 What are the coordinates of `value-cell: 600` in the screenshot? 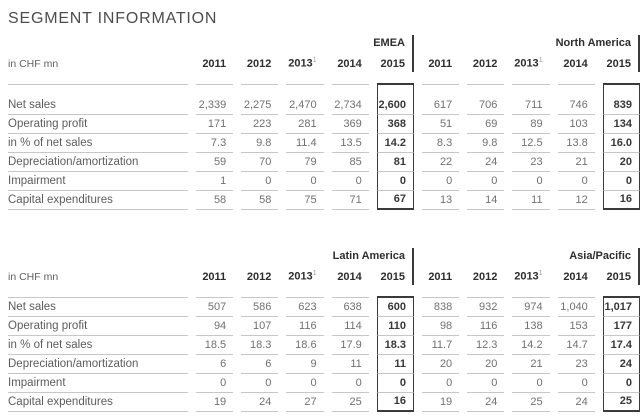 It's located at (395, 307).